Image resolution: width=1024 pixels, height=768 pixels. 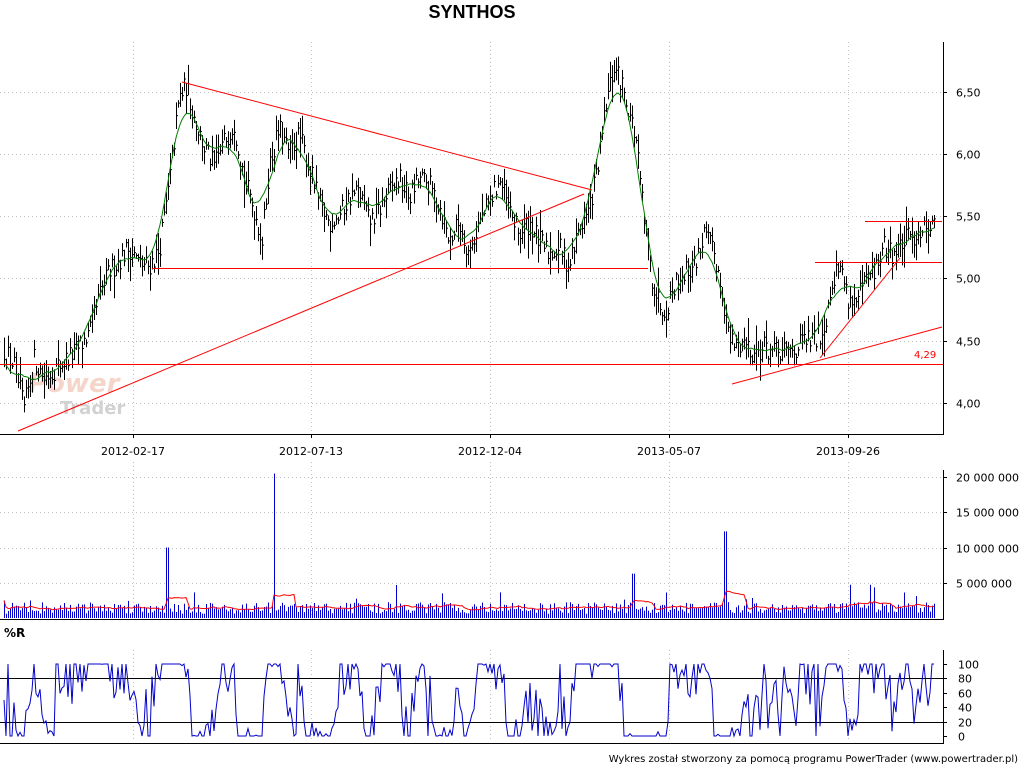 I want to click on volume-tick-label: 10 000 000, so click(x=987, y=549).